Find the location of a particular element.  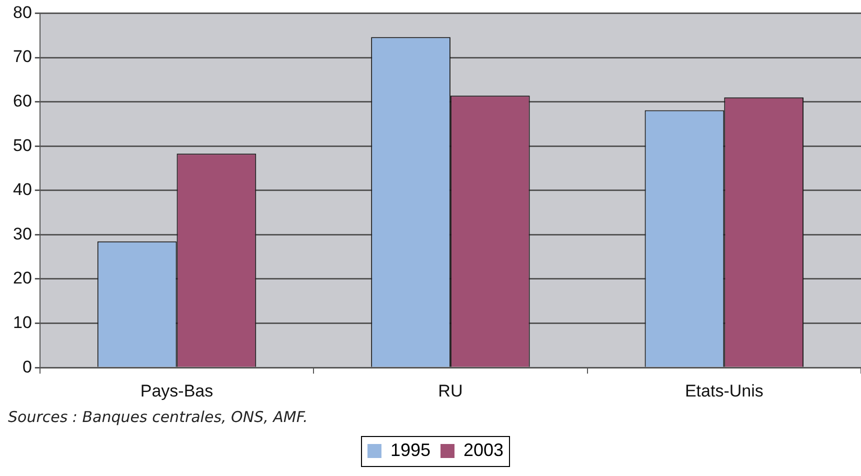

y-tick-label: 0 is located at coordinates (27, 366).